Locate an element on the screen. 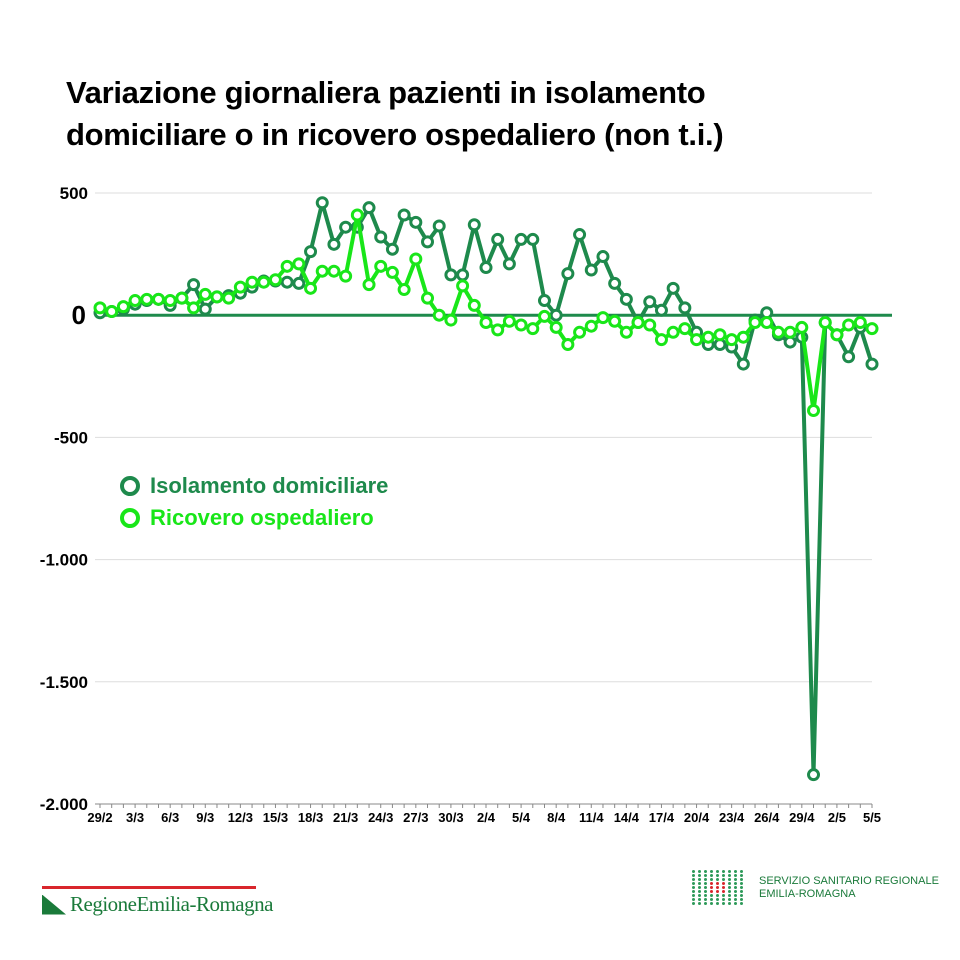  ssr-line-1: SERVIZIO SANITARIO REGIONALE is located at coordinates (849, 880).